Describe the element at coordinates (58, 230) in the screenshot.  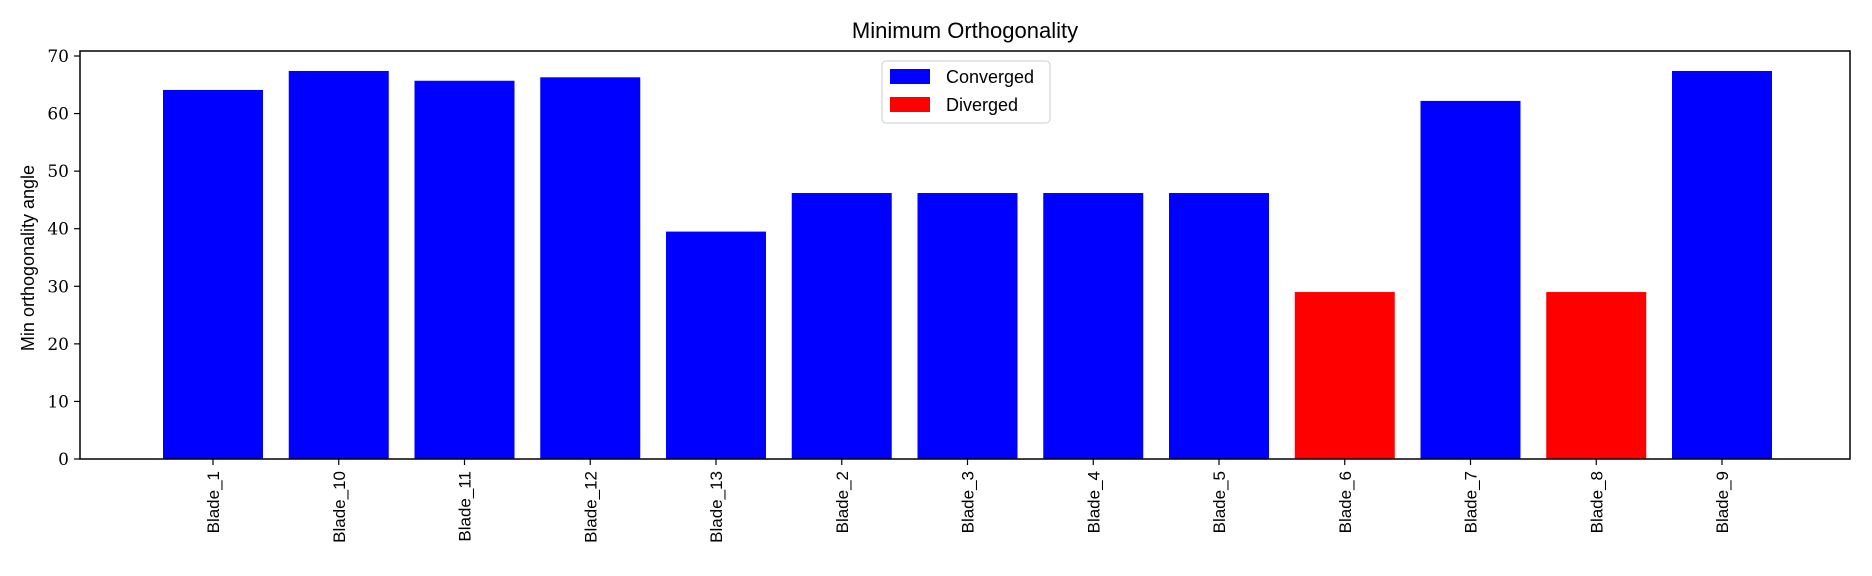
I see `y-tick-label: 40` at that location.